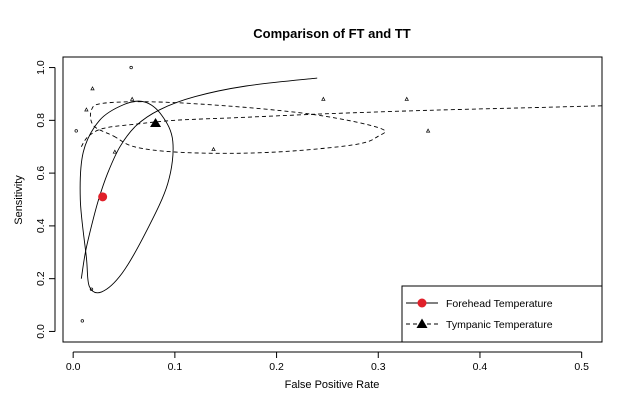 This screenshot has height=412, width=635. I want to click on y-tick-label: 0.4, so click(41, 225).